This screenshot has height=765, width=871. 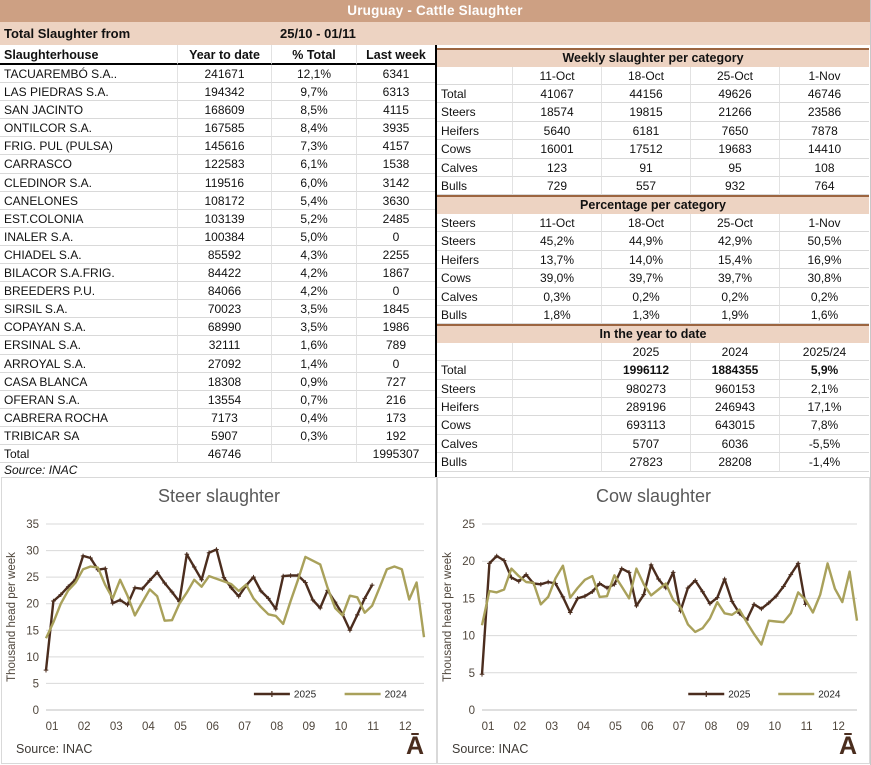 I want to click on series-line-2025, so click(x=643, y=614).